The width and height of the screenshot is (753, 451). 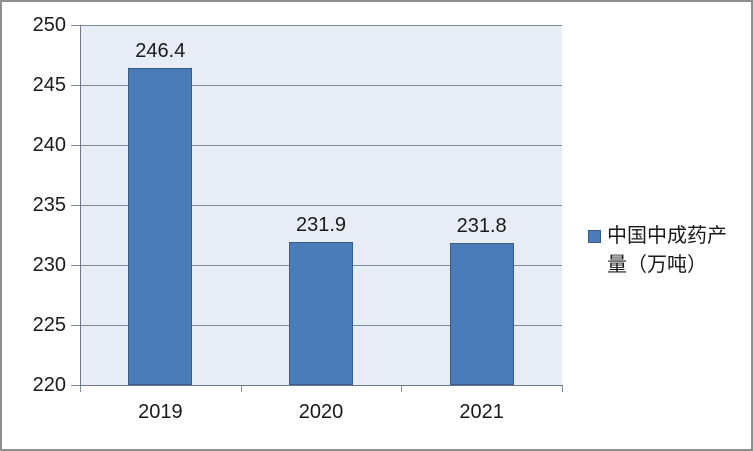 What do you see at coordinates (160, 51) in the screenshot?
I see `data-label-2019: 246.4` at bounding box center [160, 51].